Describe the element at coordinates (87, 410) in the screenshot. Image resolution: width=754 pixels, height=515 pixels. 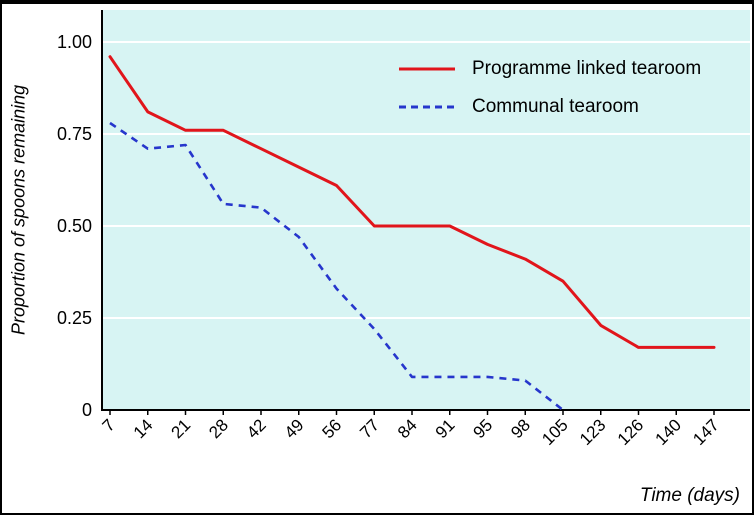
I see `y-tick-label: 0` at that location.